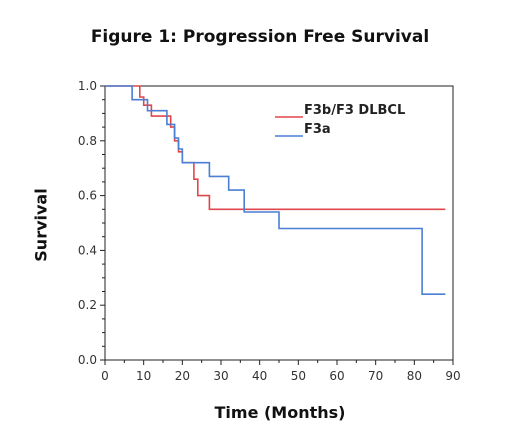  I want to click on y-tick-label: 0.6, so click(87, 196).